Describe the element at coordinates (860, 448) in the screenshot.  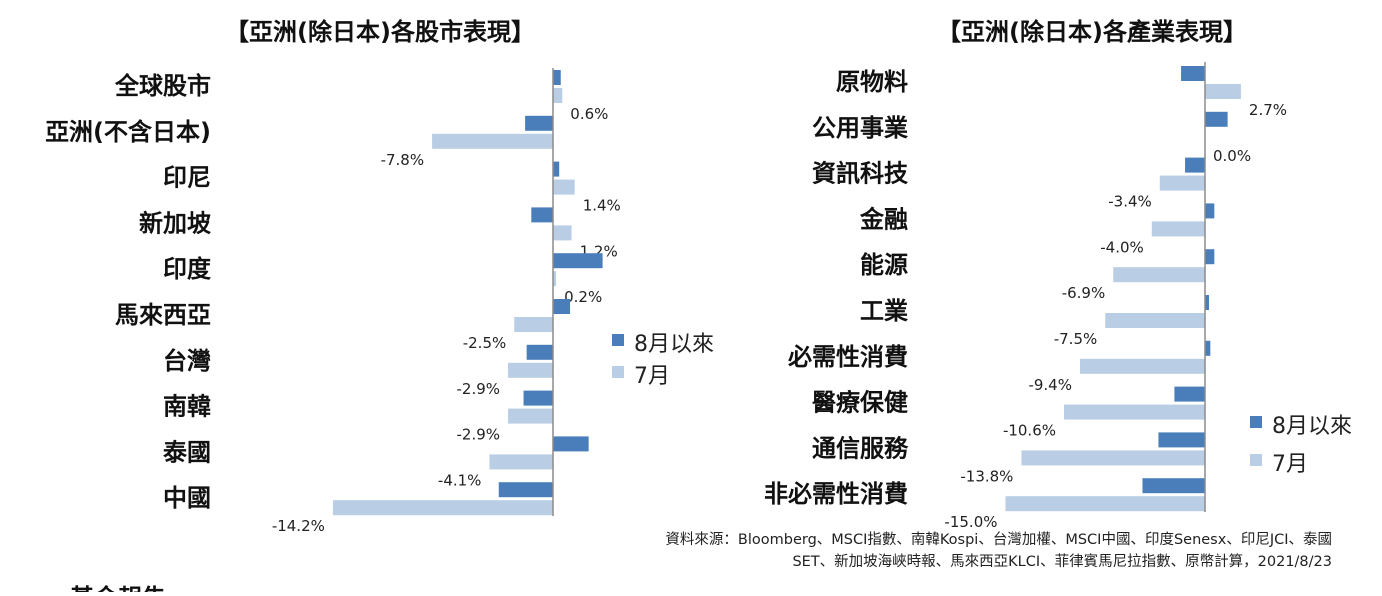
I see `category-label: 通信服務` at that location.